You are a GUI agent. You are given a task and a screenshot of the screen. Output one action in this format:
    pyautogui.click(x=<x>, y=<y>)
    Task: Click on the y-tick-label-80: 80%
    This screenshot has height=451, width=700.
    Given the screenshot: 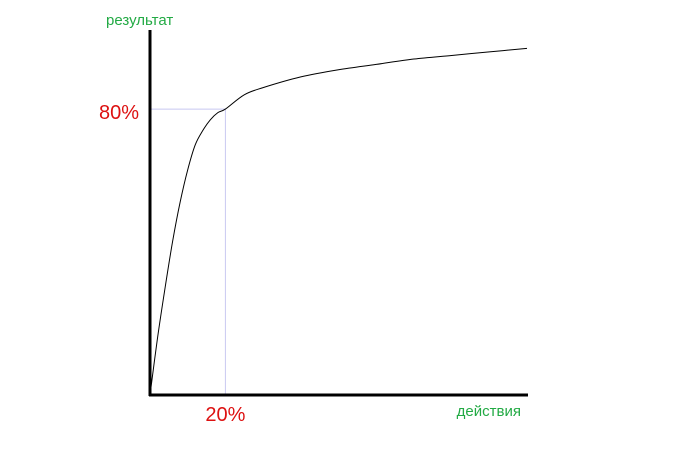 What is the action you would take?
    pyautogui.click(x=119, y=113)
    